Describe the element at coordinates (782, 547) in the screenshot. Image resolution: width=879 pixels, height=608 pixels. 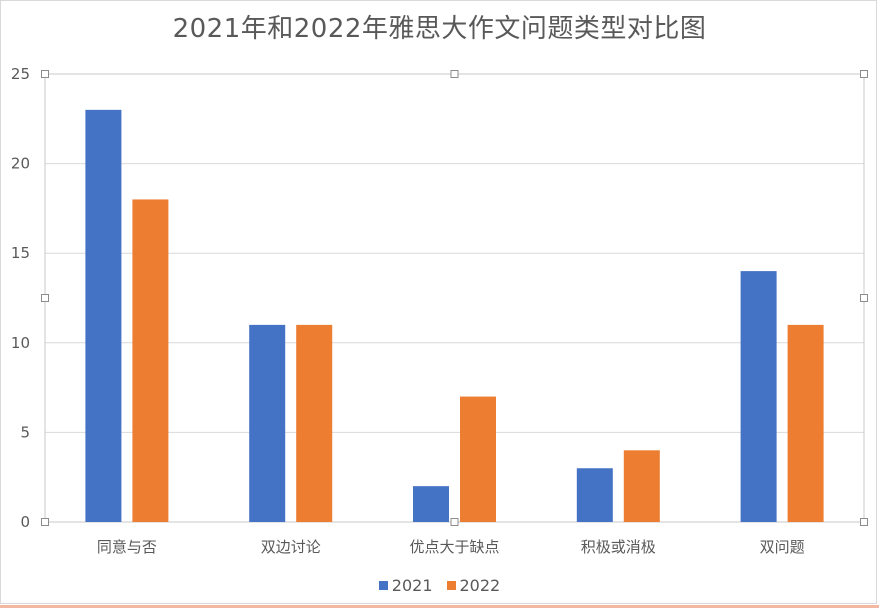
I see `x-tick-label-4: 双问题` at that location.